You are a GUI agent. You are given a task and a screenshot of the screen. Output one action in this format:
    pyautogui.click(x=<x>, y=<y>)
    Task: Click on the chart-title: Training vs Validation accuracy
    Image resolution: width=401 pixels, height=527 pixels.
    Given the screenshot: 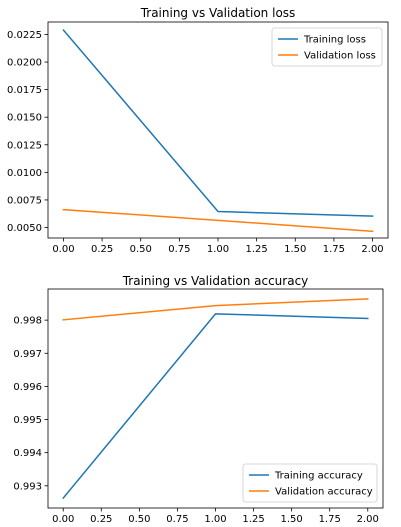 What is the action you would take?
    pyautogui.click(x=215, y=281)
    